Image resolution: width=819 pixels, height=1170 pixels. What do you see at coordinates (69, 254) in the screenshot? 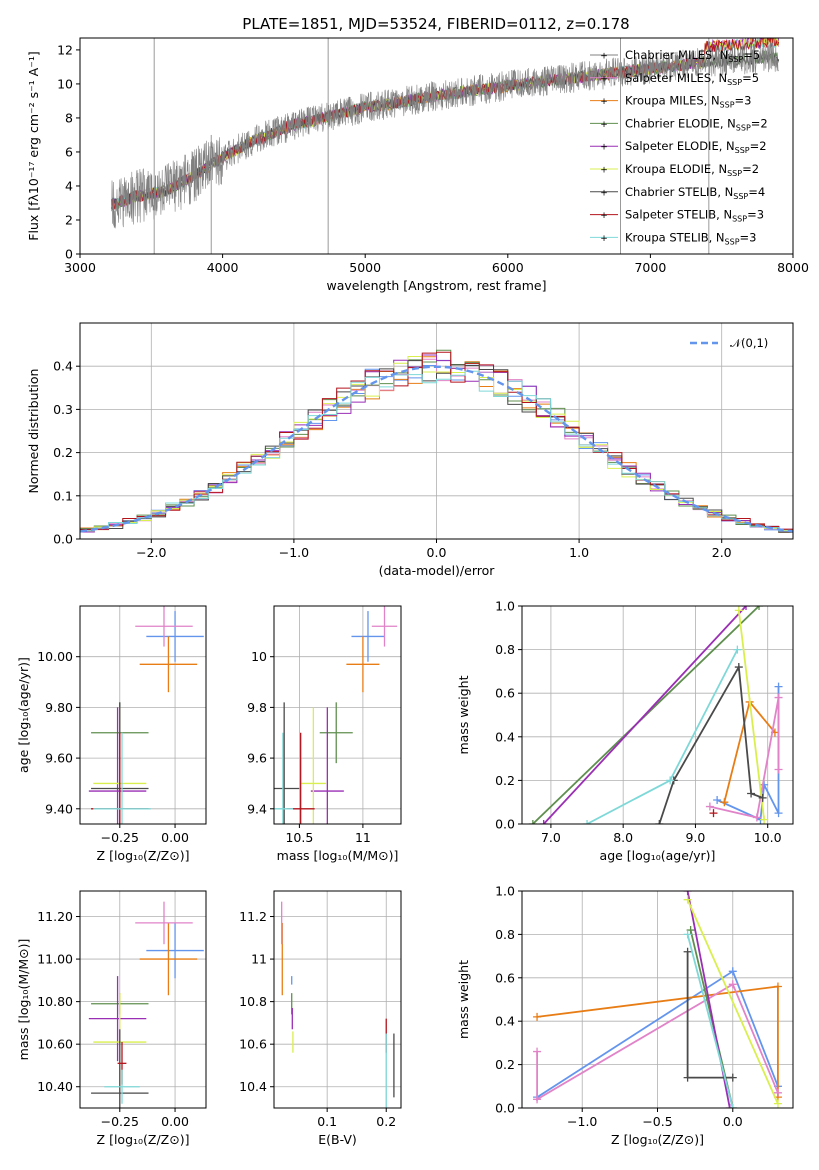
I see `y-tick-label: 0` at bounding box center [69, 254].